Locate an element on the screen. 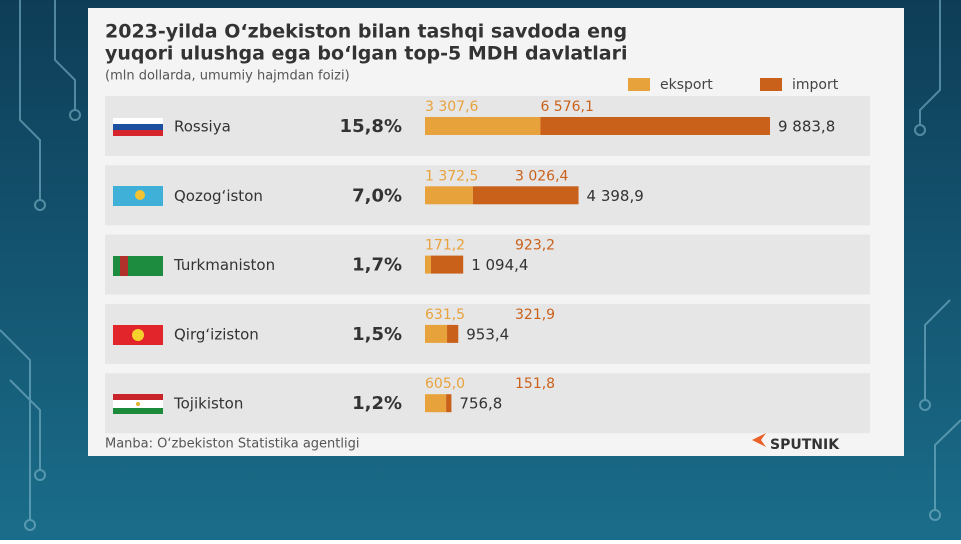 The width and height of the screenshot is (961, 544). category-label: Tojikiston is located at coordinates (208, 404).